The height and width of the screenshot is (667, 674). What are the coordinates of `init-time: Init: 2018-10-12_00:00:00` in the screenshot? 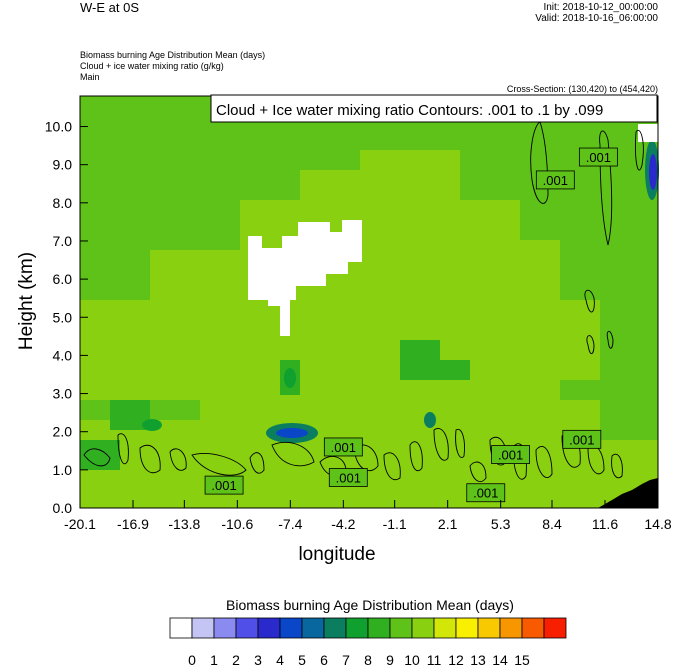 It's located at (600, 7).